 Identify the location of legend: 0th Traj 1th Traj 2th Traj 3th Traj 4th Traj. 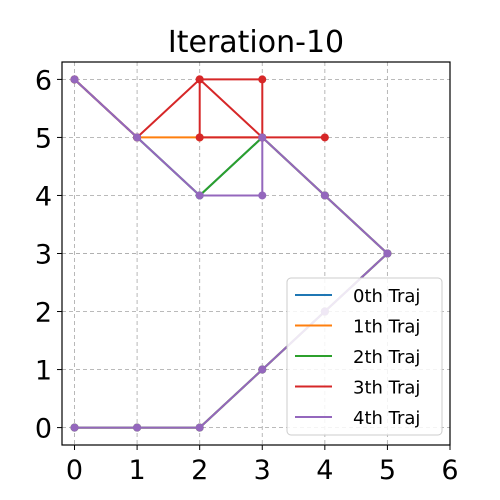
(364, 356).